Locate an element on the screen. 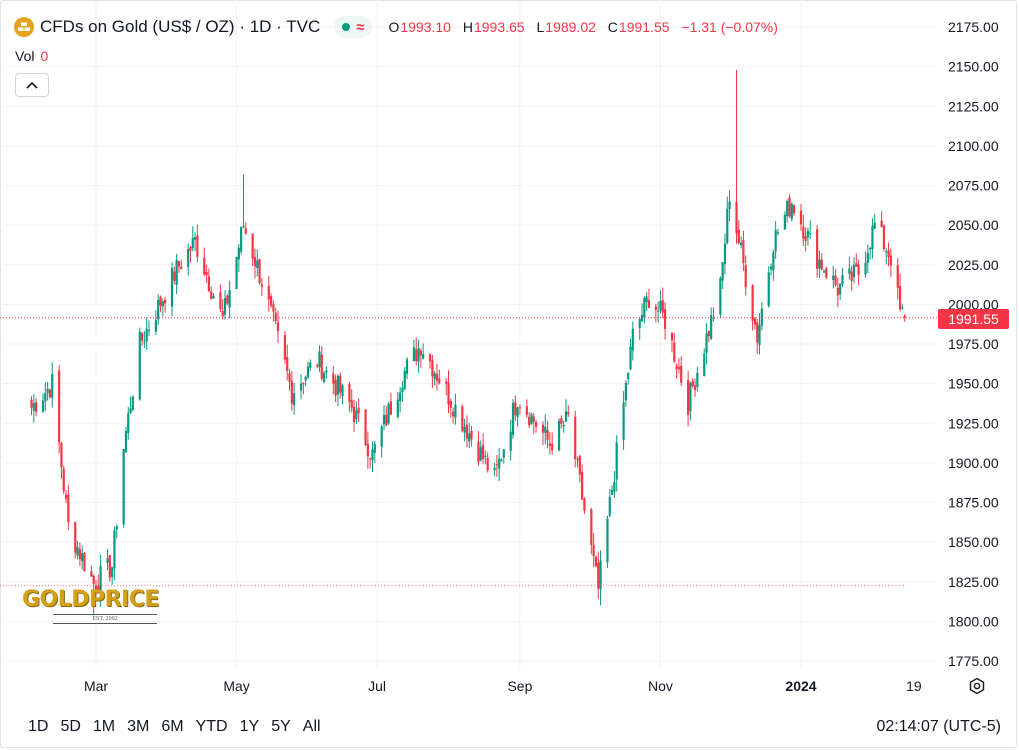 Image resolution: width=1019 pixels, height=750 pixels. y-tick-label: 1975.00 is located at coordinates (973, 344).